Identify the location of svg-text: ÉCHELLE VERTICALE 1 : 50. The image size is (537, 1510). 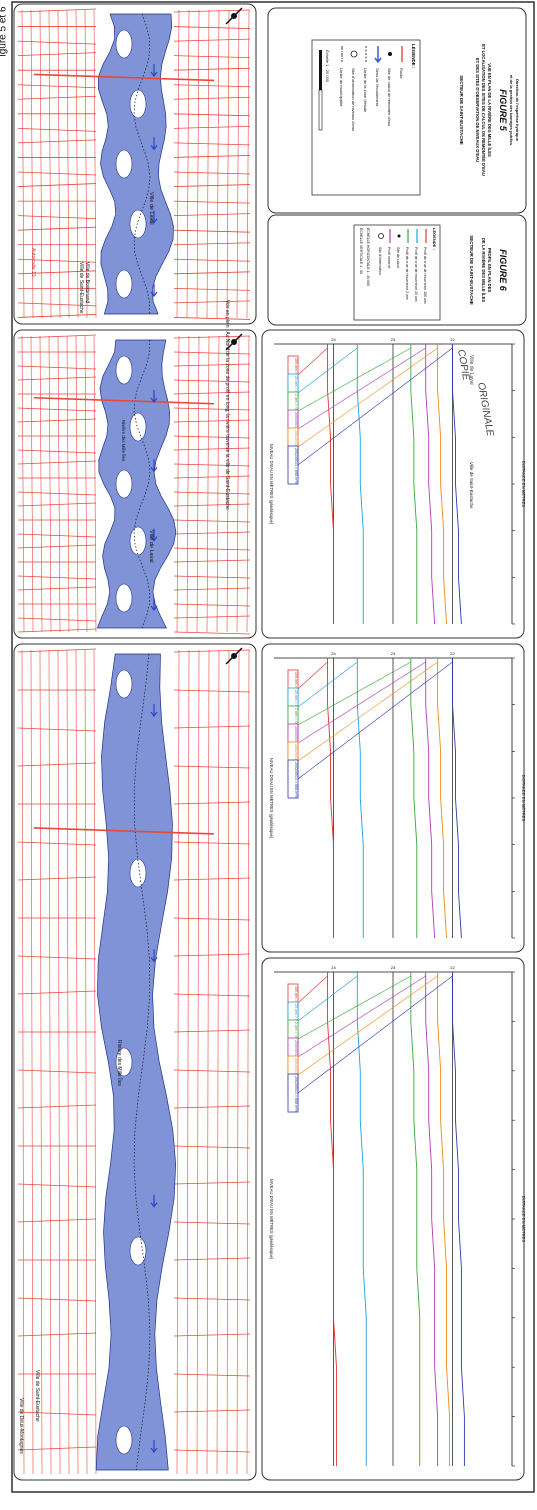
(361, 251).